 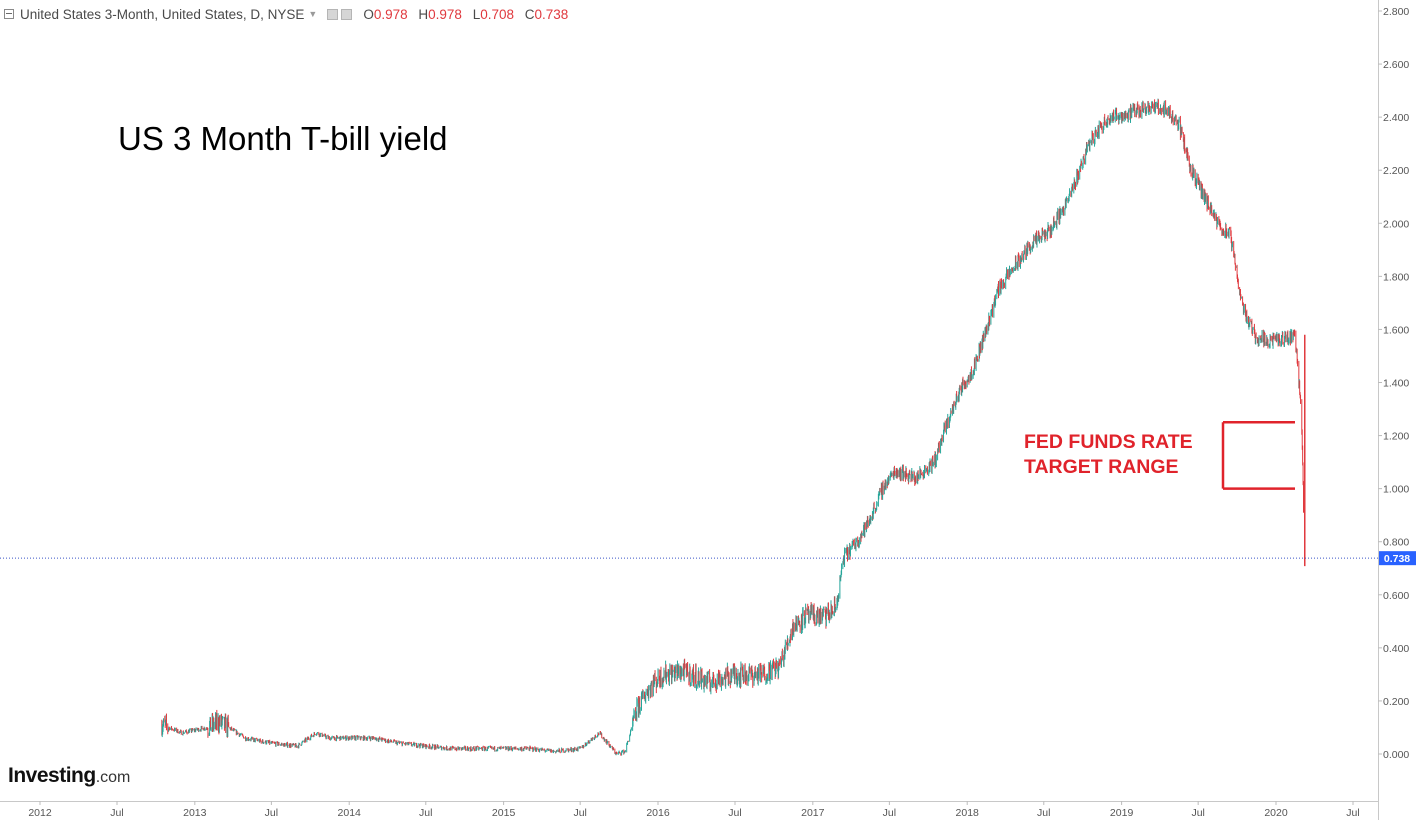 I want to click on close-label: C, so click(x=529, y=14).